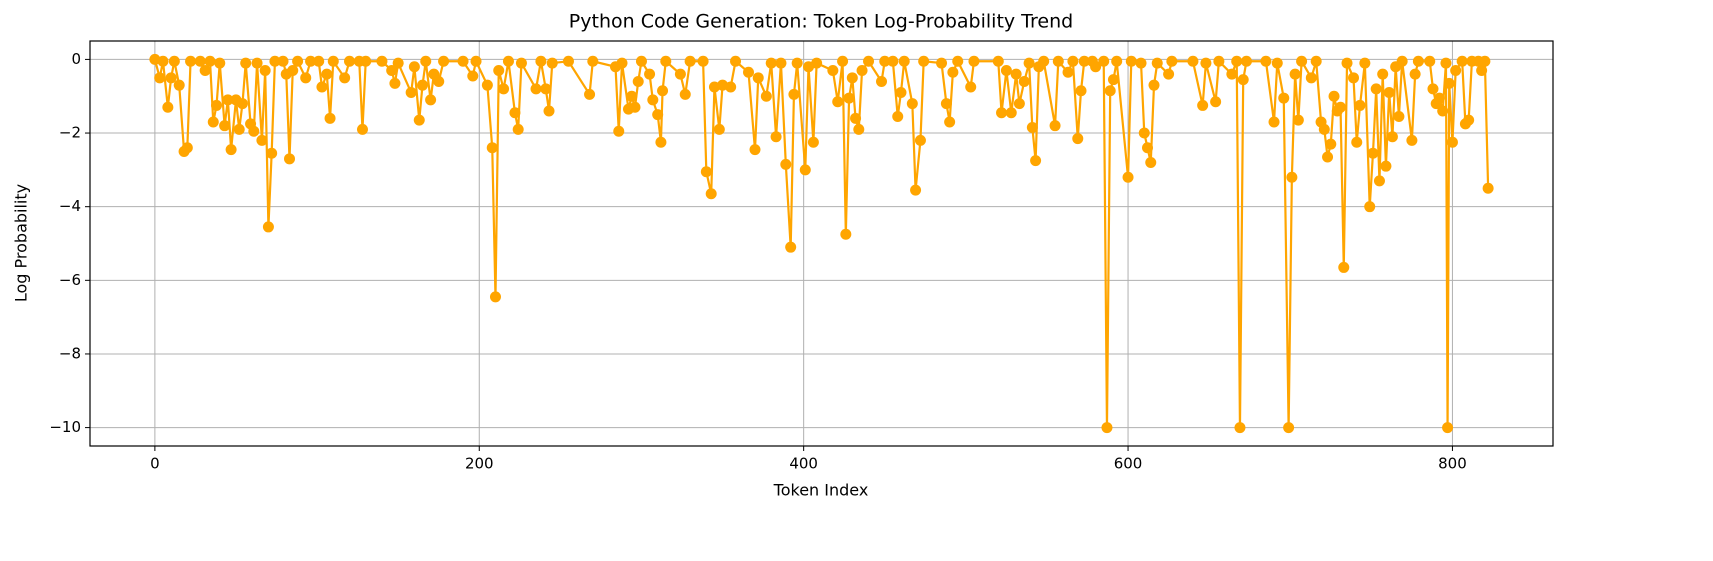  What do you see at coordinates (70, 206) in the screenshot?
I see `y-tick-label: −4` at bounding box center [70, 206].